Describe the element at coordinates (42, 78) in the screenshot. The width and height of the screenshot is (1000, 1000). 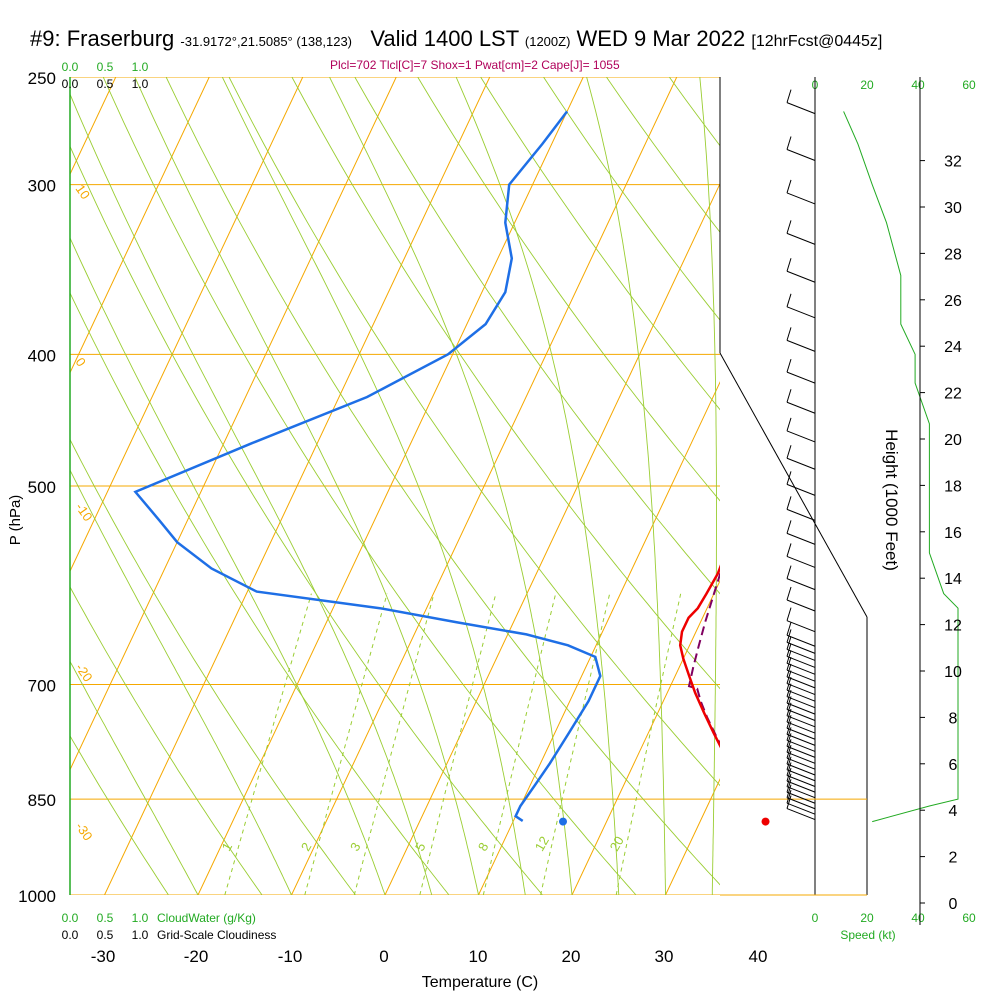
I see `pressure-tick-label: 250` at that location.